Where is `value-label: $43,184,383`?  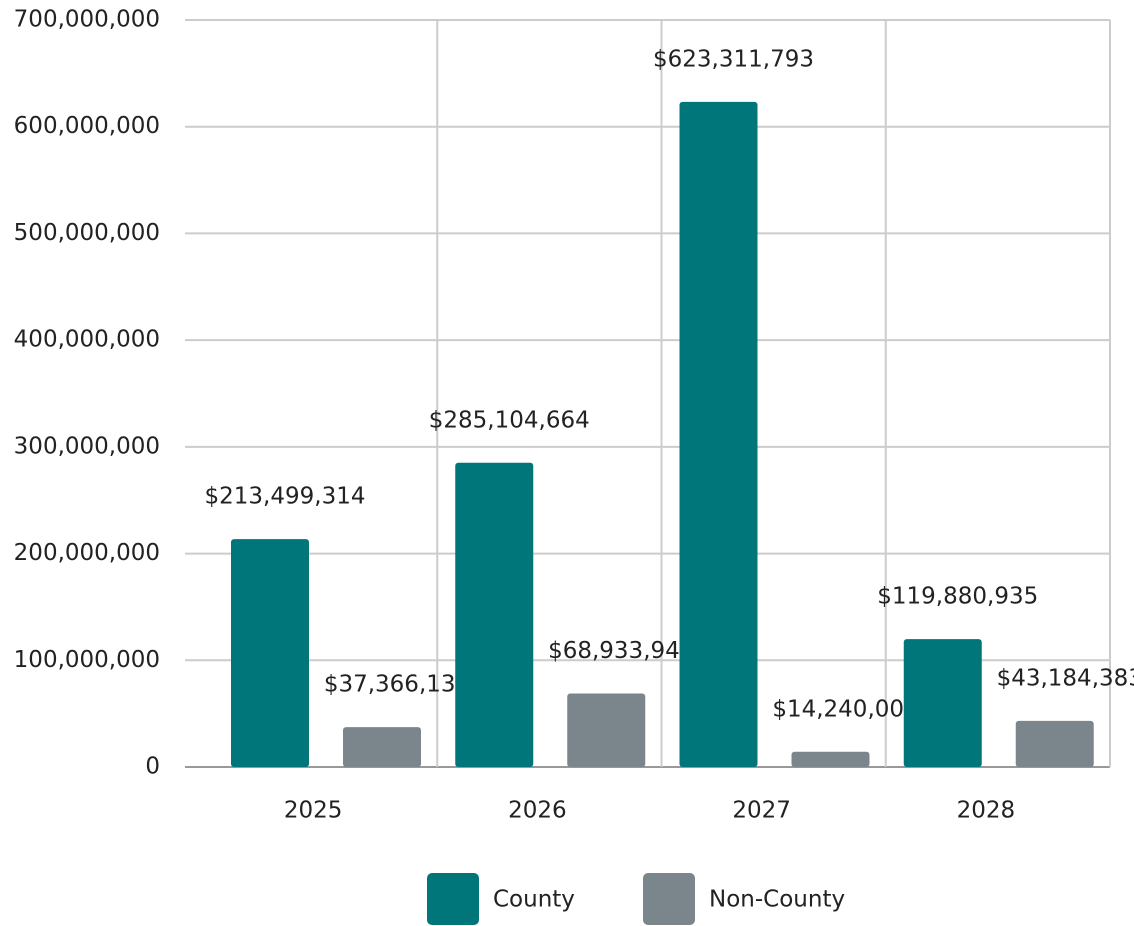 value-label: $43,184,383 is located at coordinates (1065, 678).